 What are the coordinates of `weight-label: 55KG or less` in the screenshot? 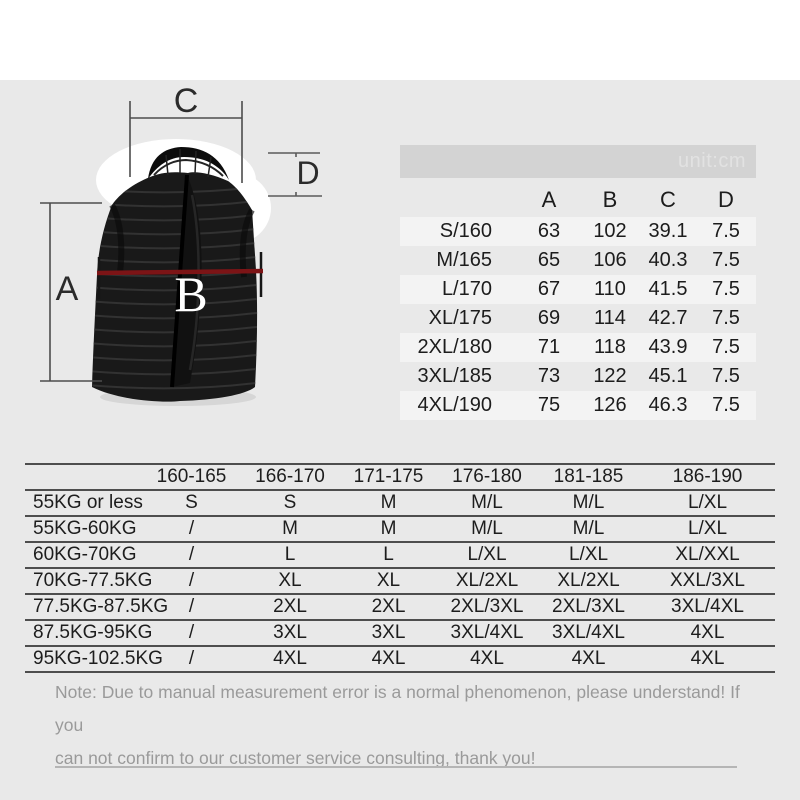 It's located at (88, 502).